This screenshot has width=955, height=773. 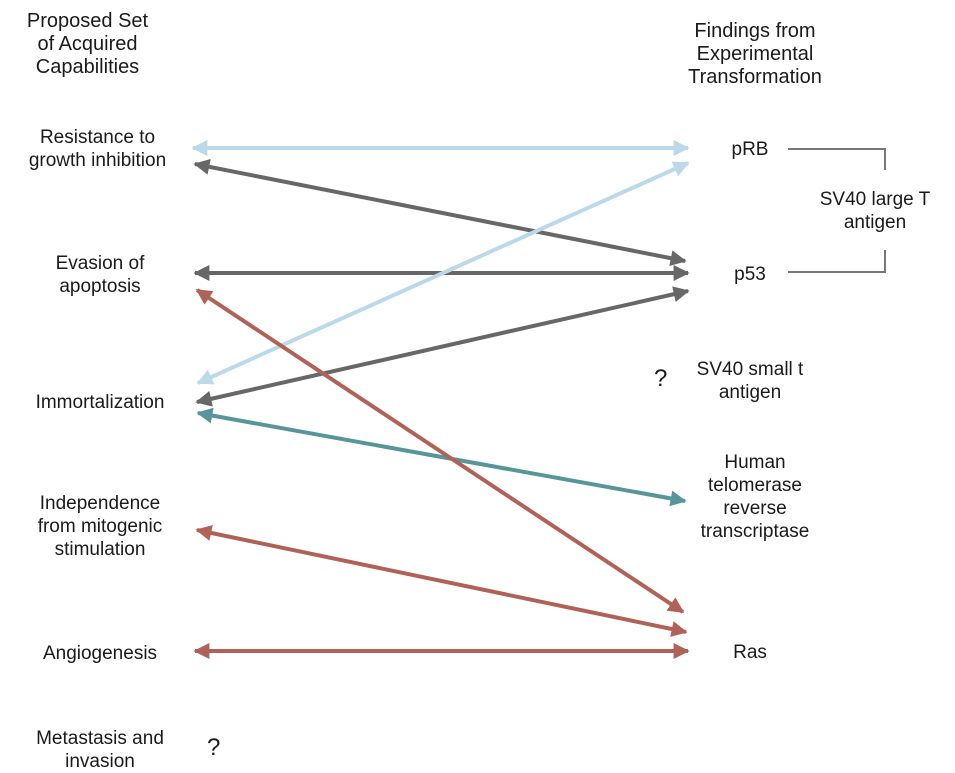 I want to click on capability-independence-from-mitogenic-stimulation: Independence from mitogenic stimulation, so click(x=100, y=526).